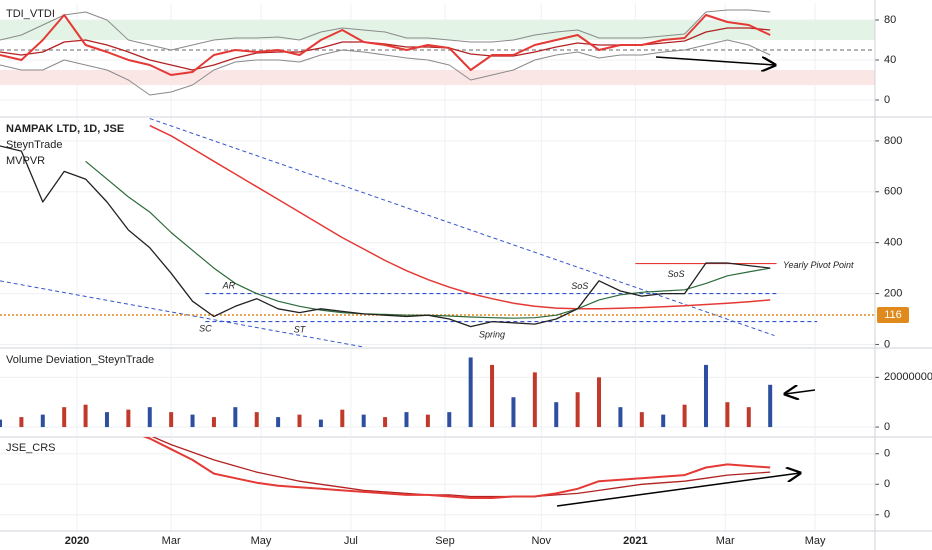 Image resolution: width=932 pixels, height=550 pixels. Describe the element at coordinates (893, 141) in the screenshot. I see `y-tick-label: 800` at that location.